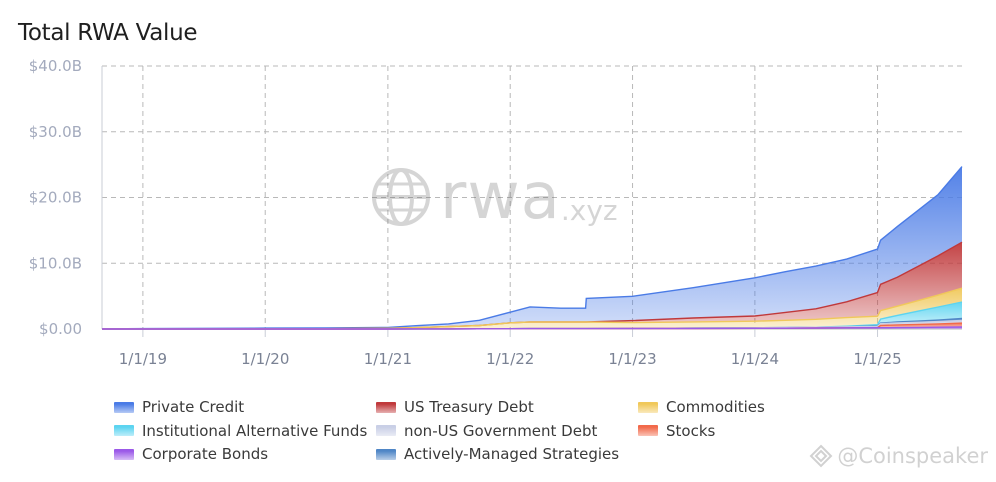 The width and height of the screenshot is (996, 482). Describe the element at coordinates (193, 407) in the screenshot. I see `legend-label: Private Credit` at that location.